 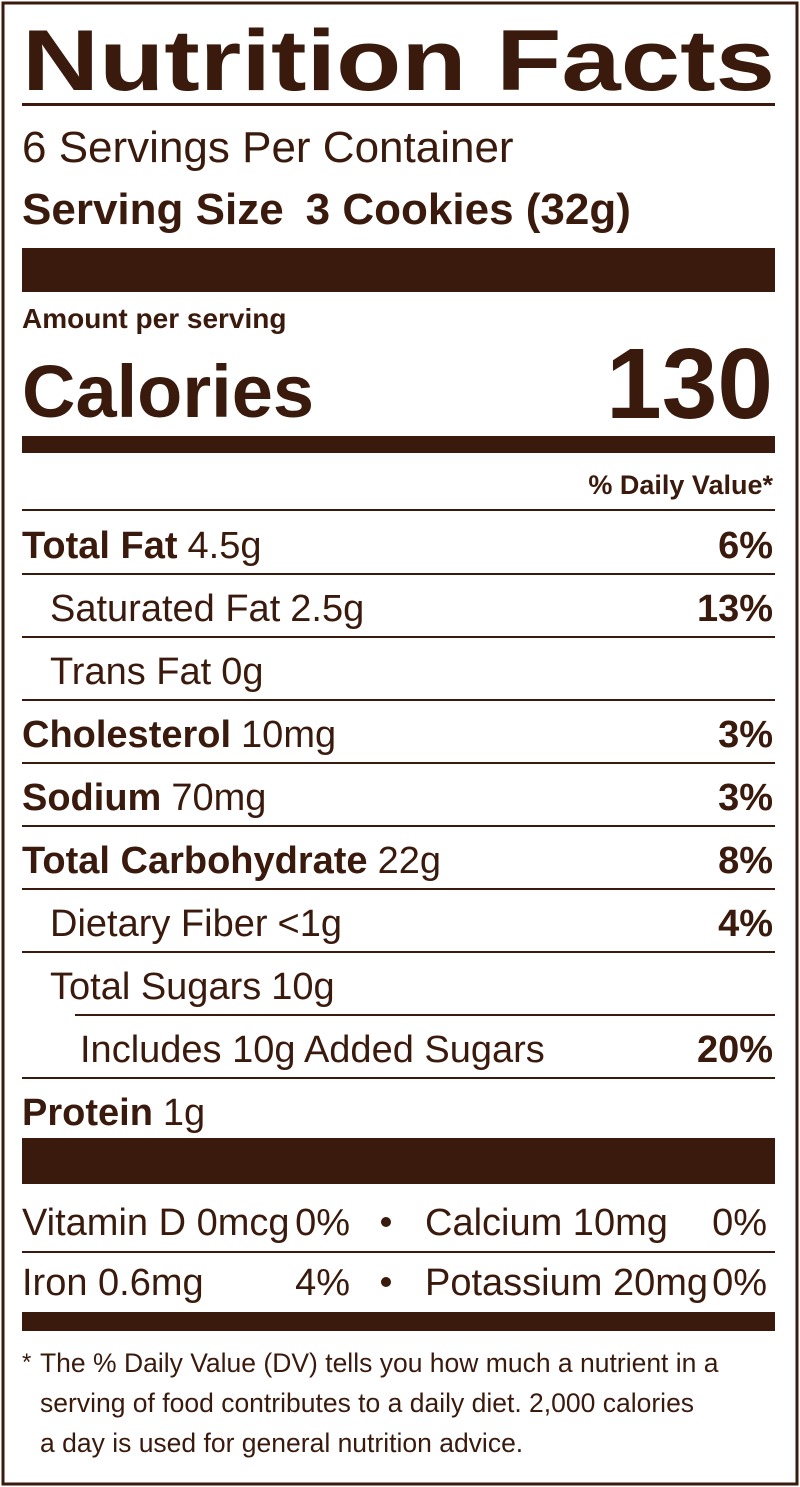 I want to click on nutrient-dv: 13%, so click(x=735, y=609).